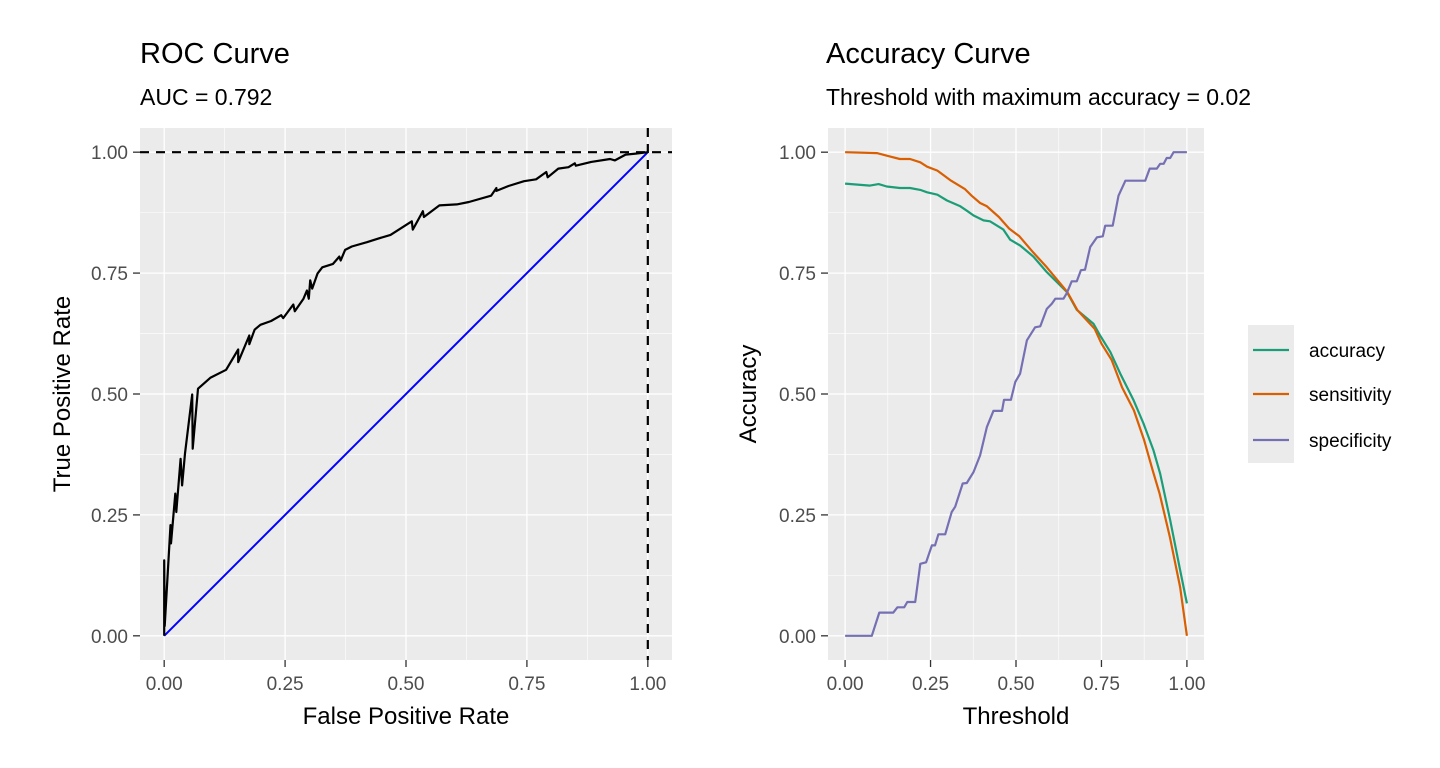 The image size is (1440, 768). Describe the element at coordinates (206, 97) in the screenshot. I see `roc-subtitle: AUC = 0.792` at that location.